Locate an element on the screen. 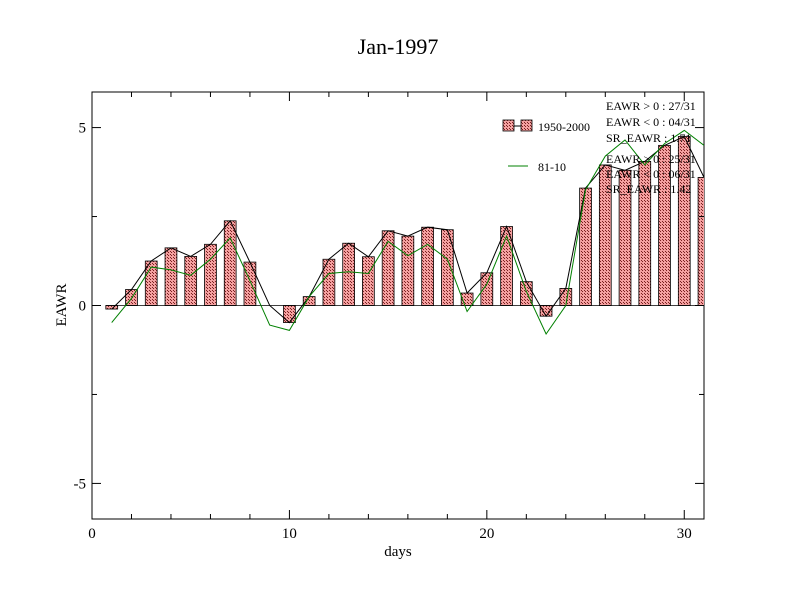 The image size is (792, 612). stat-8110-negative: EAWR < 0 : 06/31 is located at coordinates (651, 174).